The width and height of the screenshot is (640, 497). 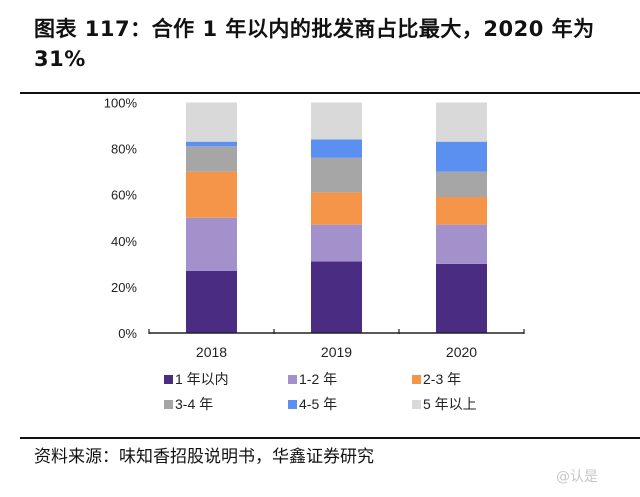 I want to click on legend-label: 1-2 年, so click(x=318, y=379).